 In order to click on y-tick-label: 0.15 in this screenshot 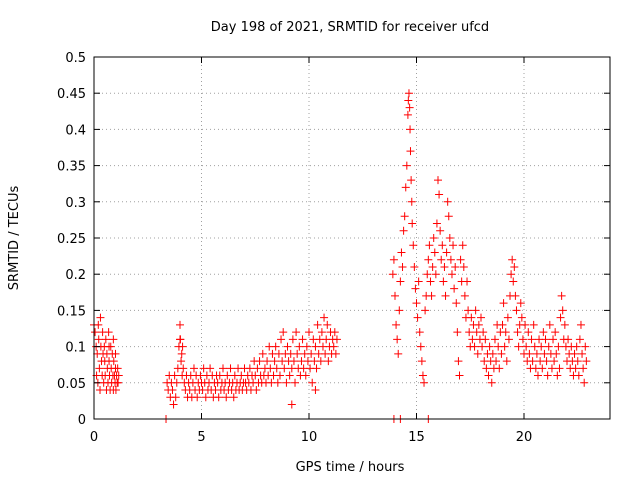, I will do `click(71, 311)`.